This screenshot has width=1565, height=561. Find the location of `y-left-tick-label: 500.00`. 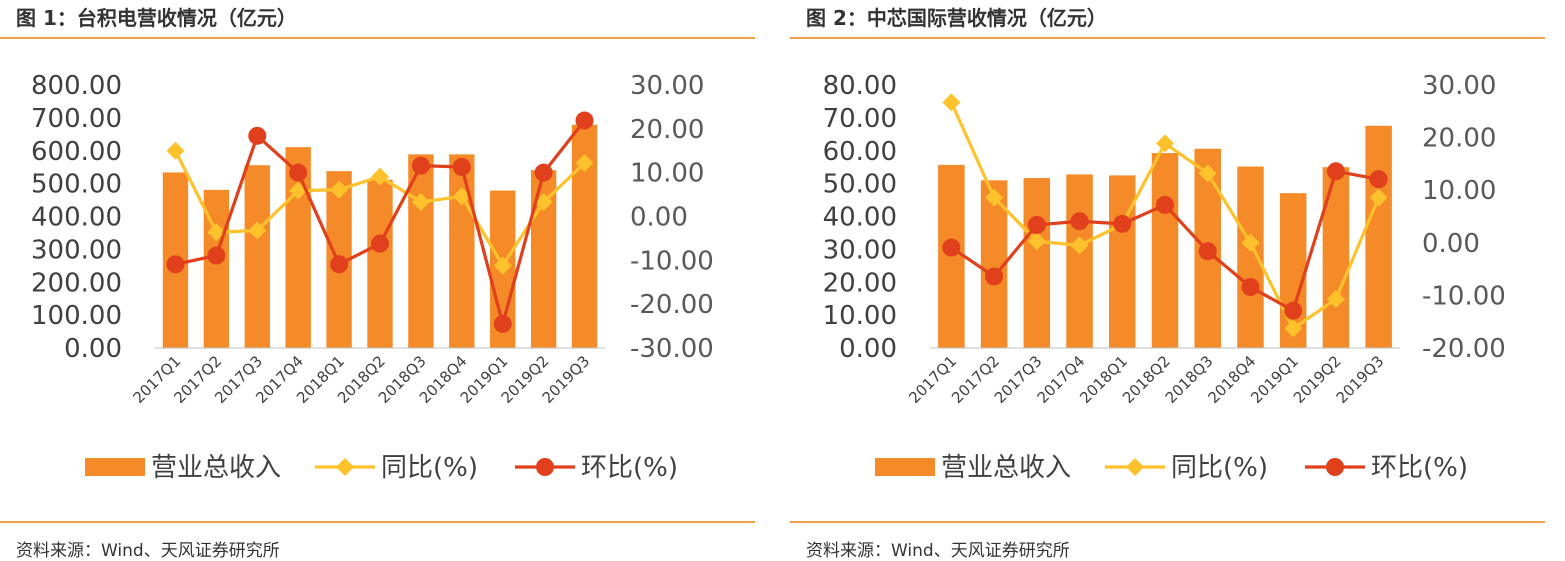

y-left-tick-label: 500.00 is located at coordinates (76, 185).